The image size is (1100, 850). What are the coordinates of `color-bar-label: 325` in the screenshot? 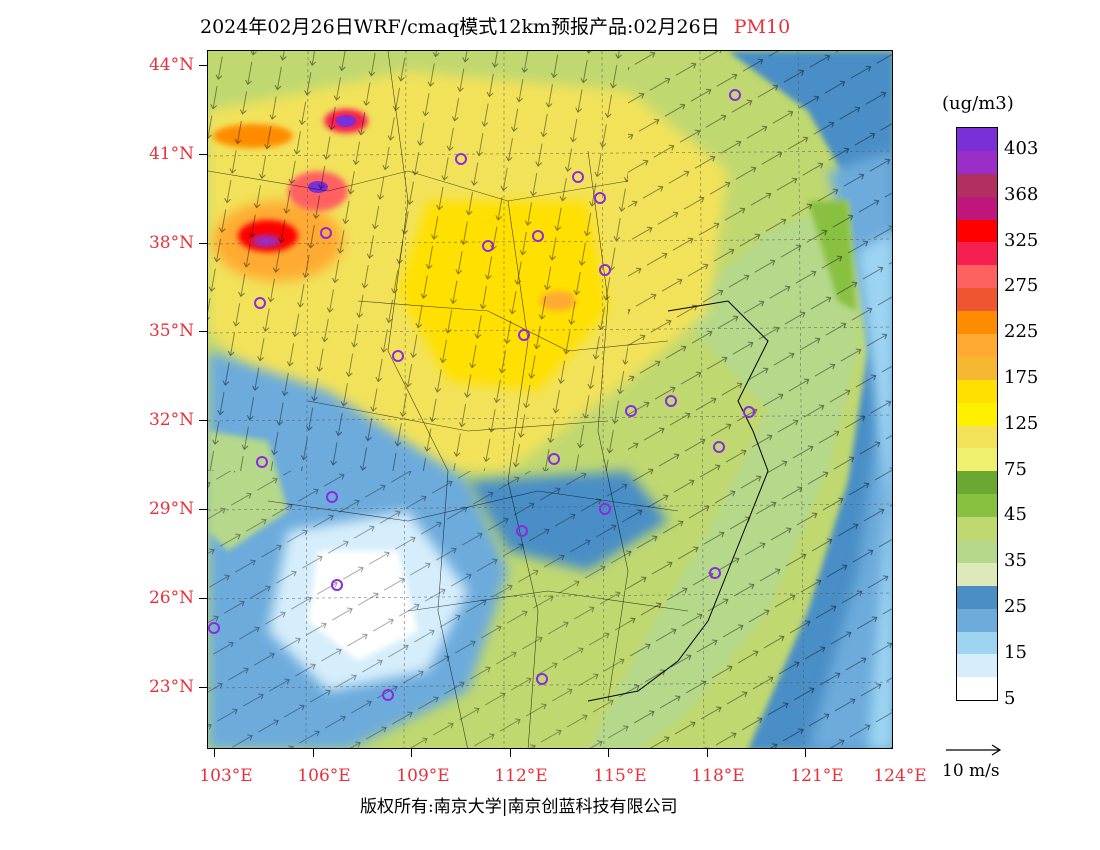 It's located at (1021, 240).